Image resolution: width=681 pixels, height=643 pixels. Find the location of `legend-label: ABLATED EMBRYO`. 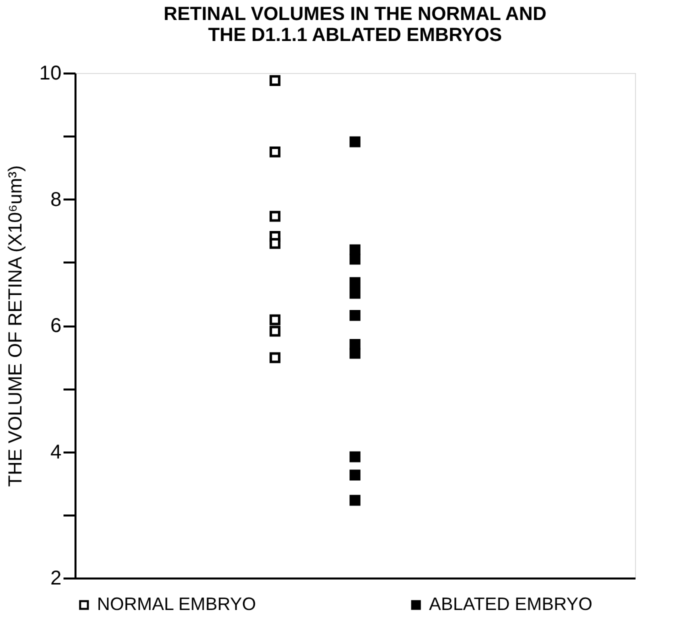

legend-label: ABLATED EMBRYO is located at coordinates (510, 604).